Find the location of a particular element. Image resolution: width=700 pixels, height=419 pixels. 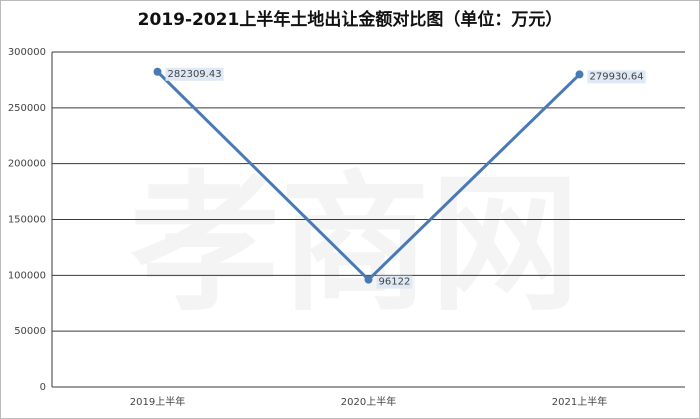

data-label: 96122 is located at coordinates (395, 282).